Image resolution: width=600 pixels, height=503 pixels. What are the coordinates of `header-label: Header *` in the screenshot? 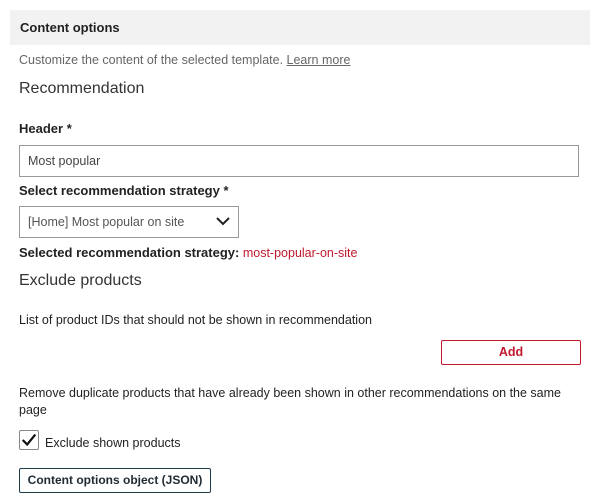 It's located at (45, 128).